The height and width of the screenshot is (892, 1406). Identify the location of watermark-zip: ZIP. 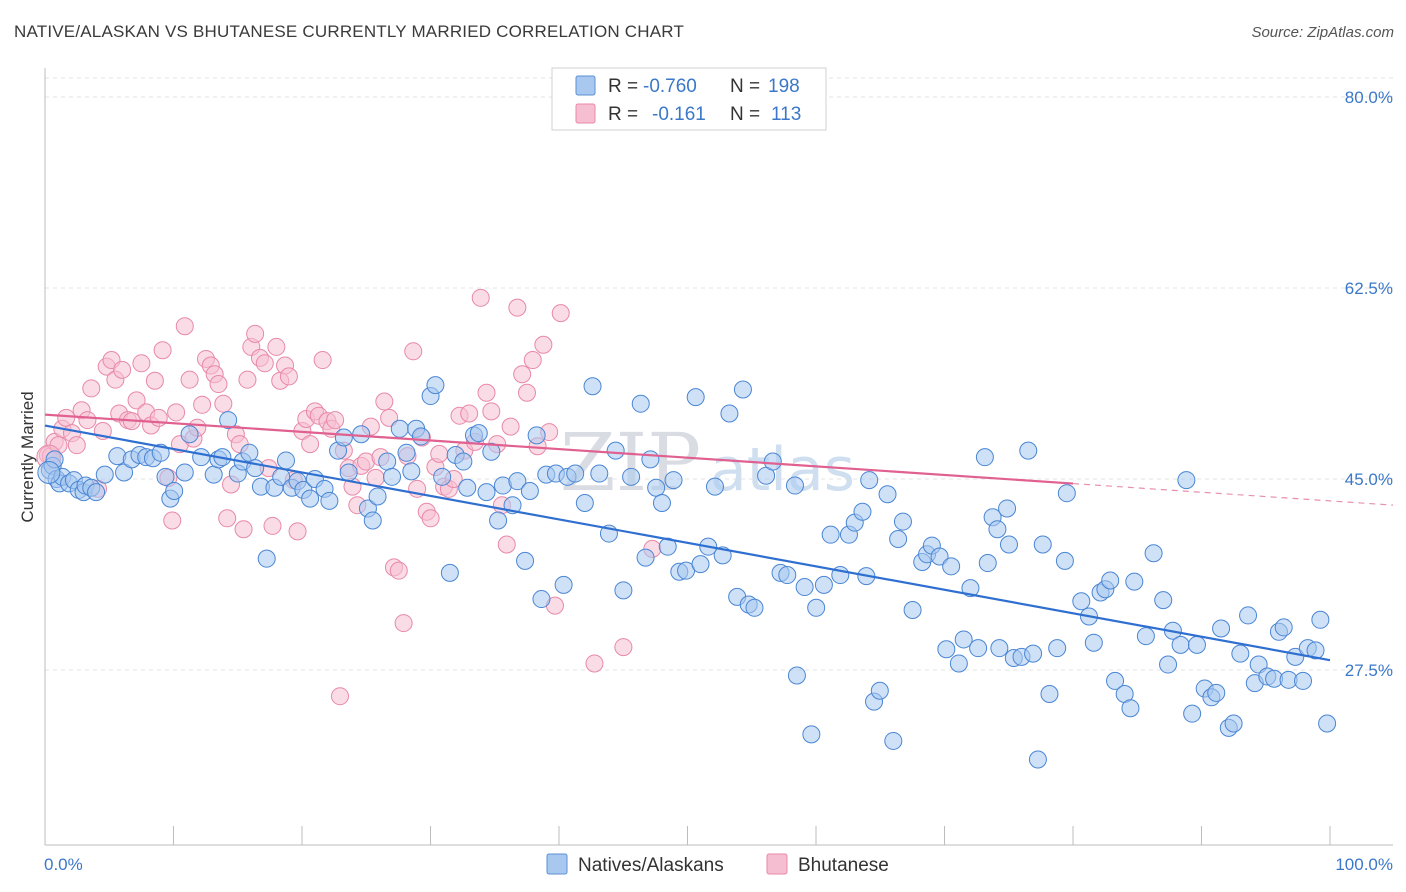
(630, 462).